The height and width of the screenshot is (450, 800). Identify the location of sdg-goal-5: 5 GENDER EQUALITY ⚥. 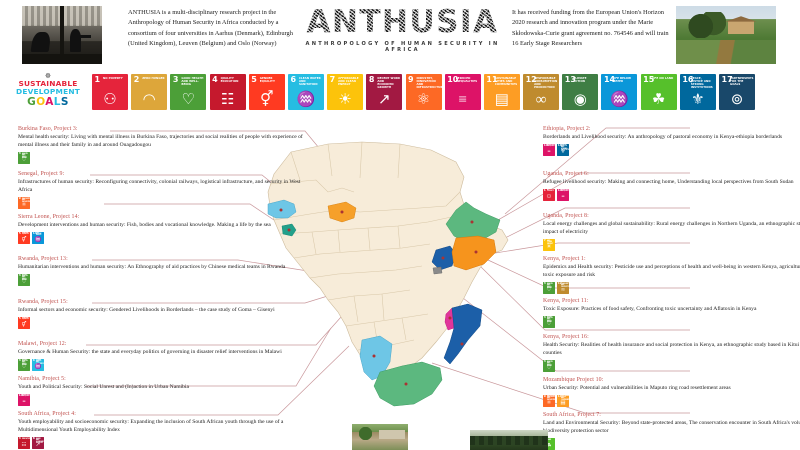
(266, 92).